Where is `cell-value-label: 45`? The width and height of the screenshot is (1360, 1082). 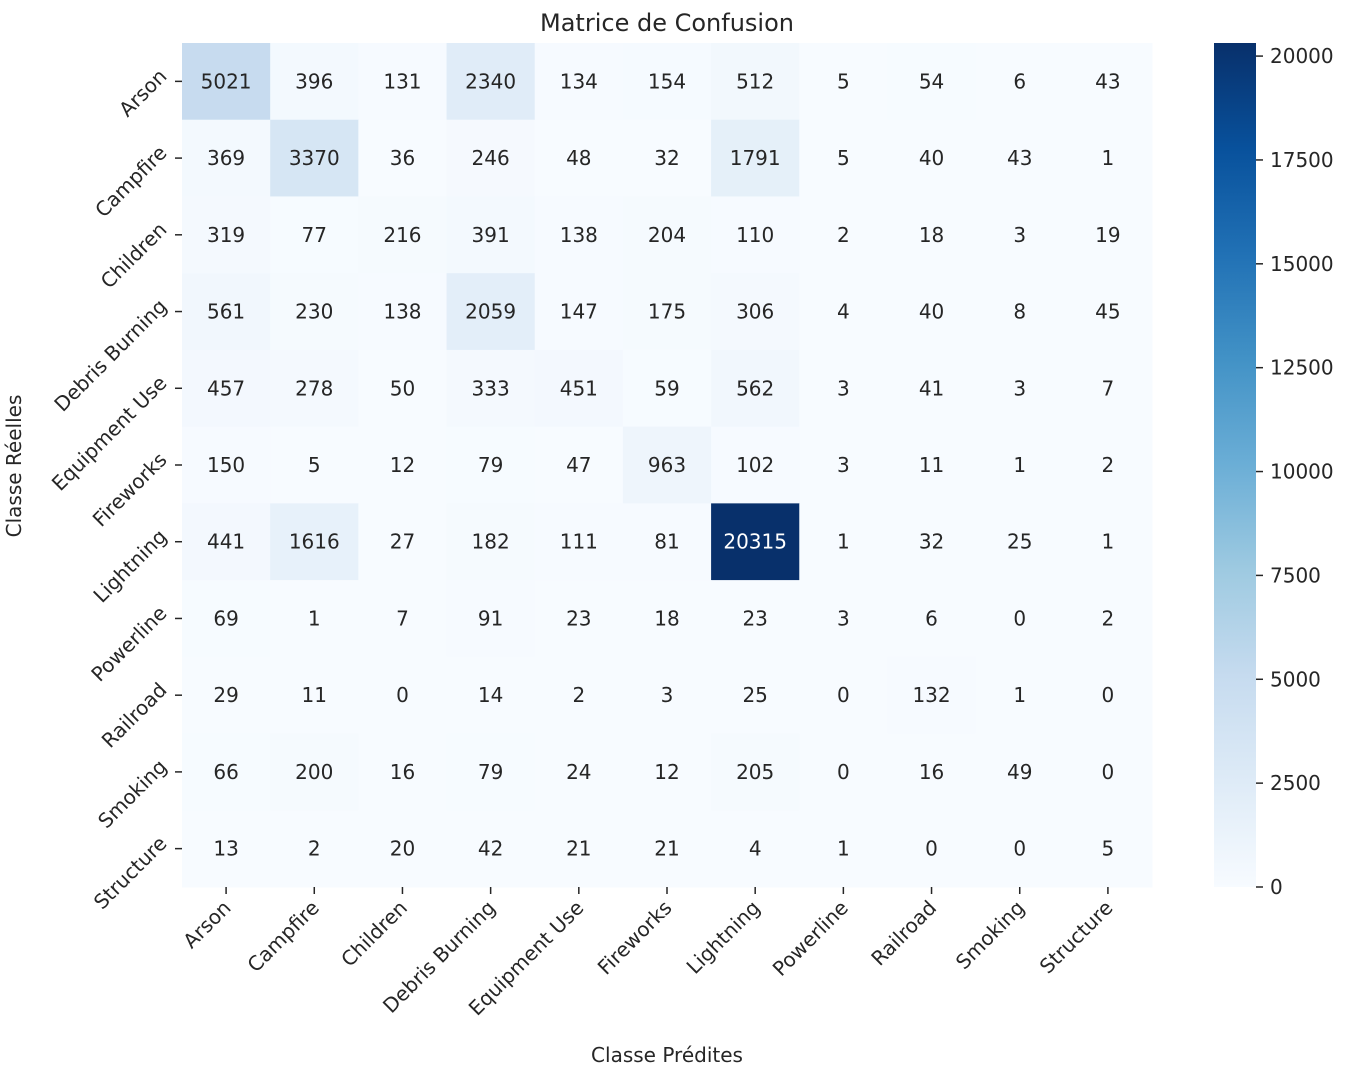 cell-value-label: 45 is located at coordinates (1107, 312).